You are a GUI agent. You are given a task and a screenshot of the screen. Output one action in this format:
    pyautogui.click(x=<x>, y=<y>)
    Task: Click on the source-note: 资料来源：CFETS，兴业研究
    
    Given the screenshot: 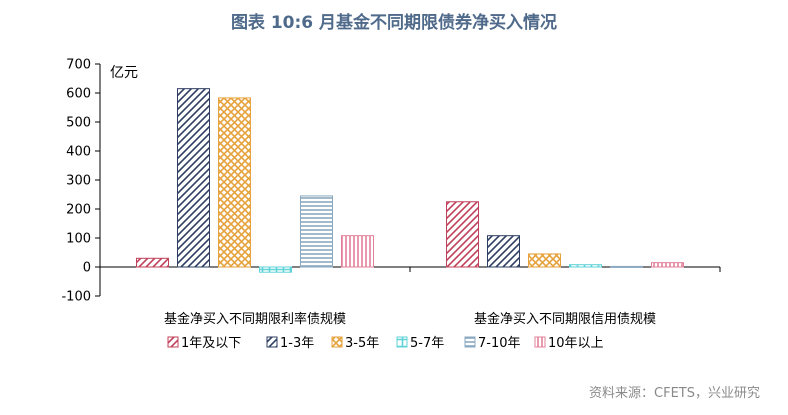 What is the action you would take?
    pyautogui.click(x=674, y=393)
    